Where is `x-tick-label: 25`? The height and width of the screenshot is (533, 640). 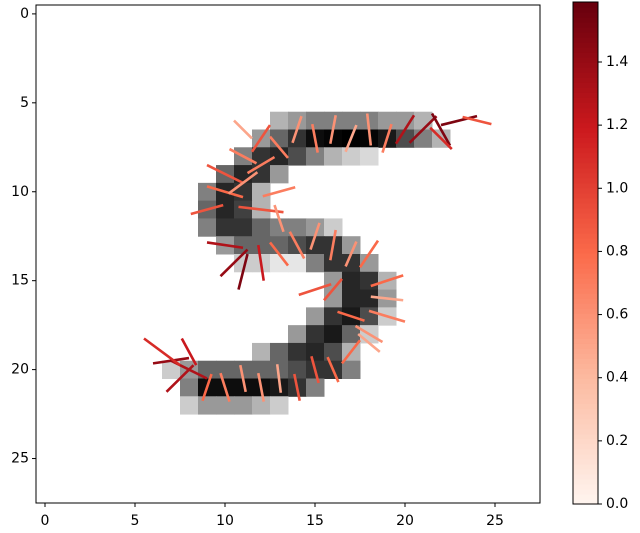
x-tick-label: 25 is located at coordinates (495, 521).